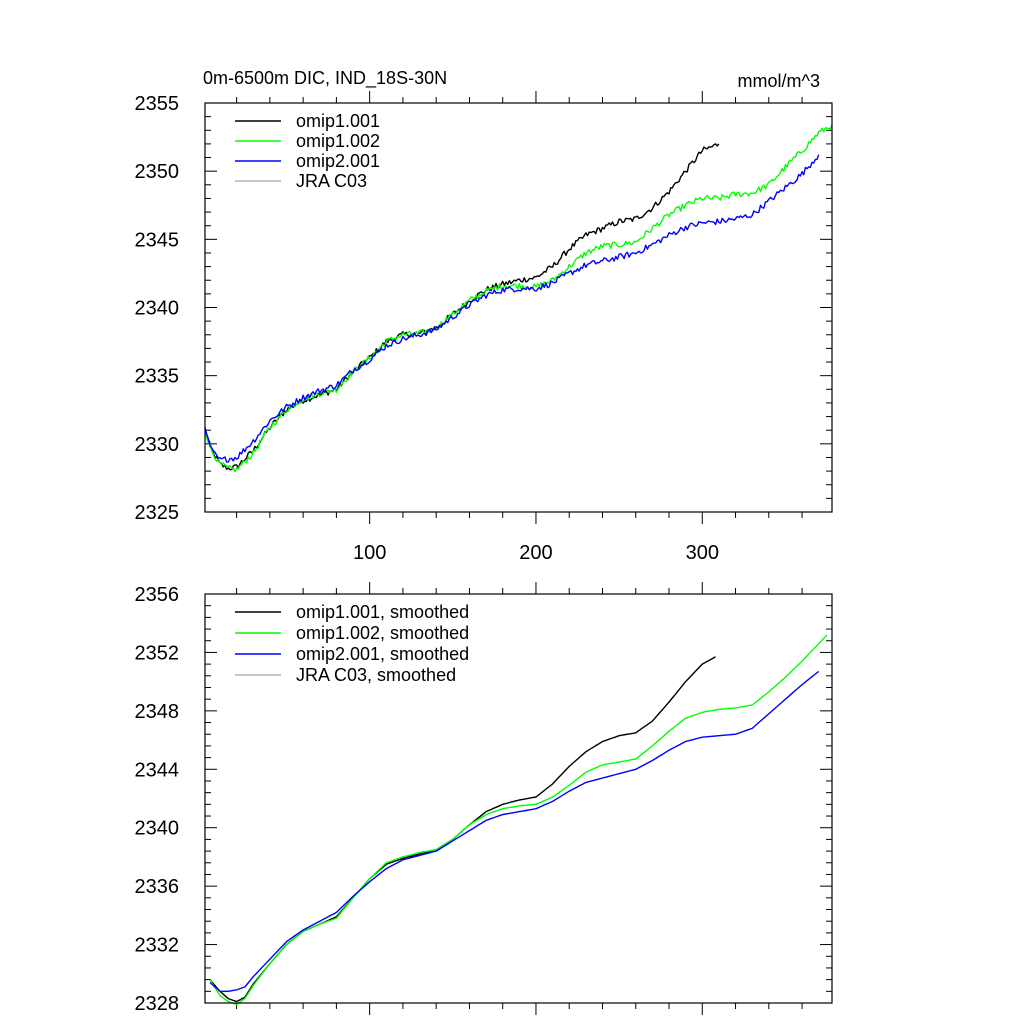 The width and height of the screenshot is (1024, 1024). Describe the element at coordinates (157, 653) in the screenshot. I see `y-tick-label: 2352` at that location.